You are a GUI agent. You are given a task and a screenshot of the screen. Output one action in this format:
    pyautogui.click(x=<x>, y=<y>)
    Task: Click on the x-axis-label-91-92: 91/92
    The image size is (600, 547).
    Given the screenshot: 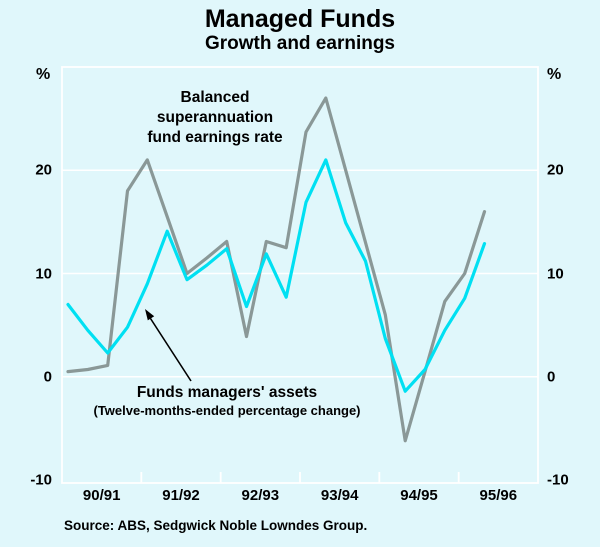 What is the action you would take?
    pyautogui.click(x=181, y=495)
    